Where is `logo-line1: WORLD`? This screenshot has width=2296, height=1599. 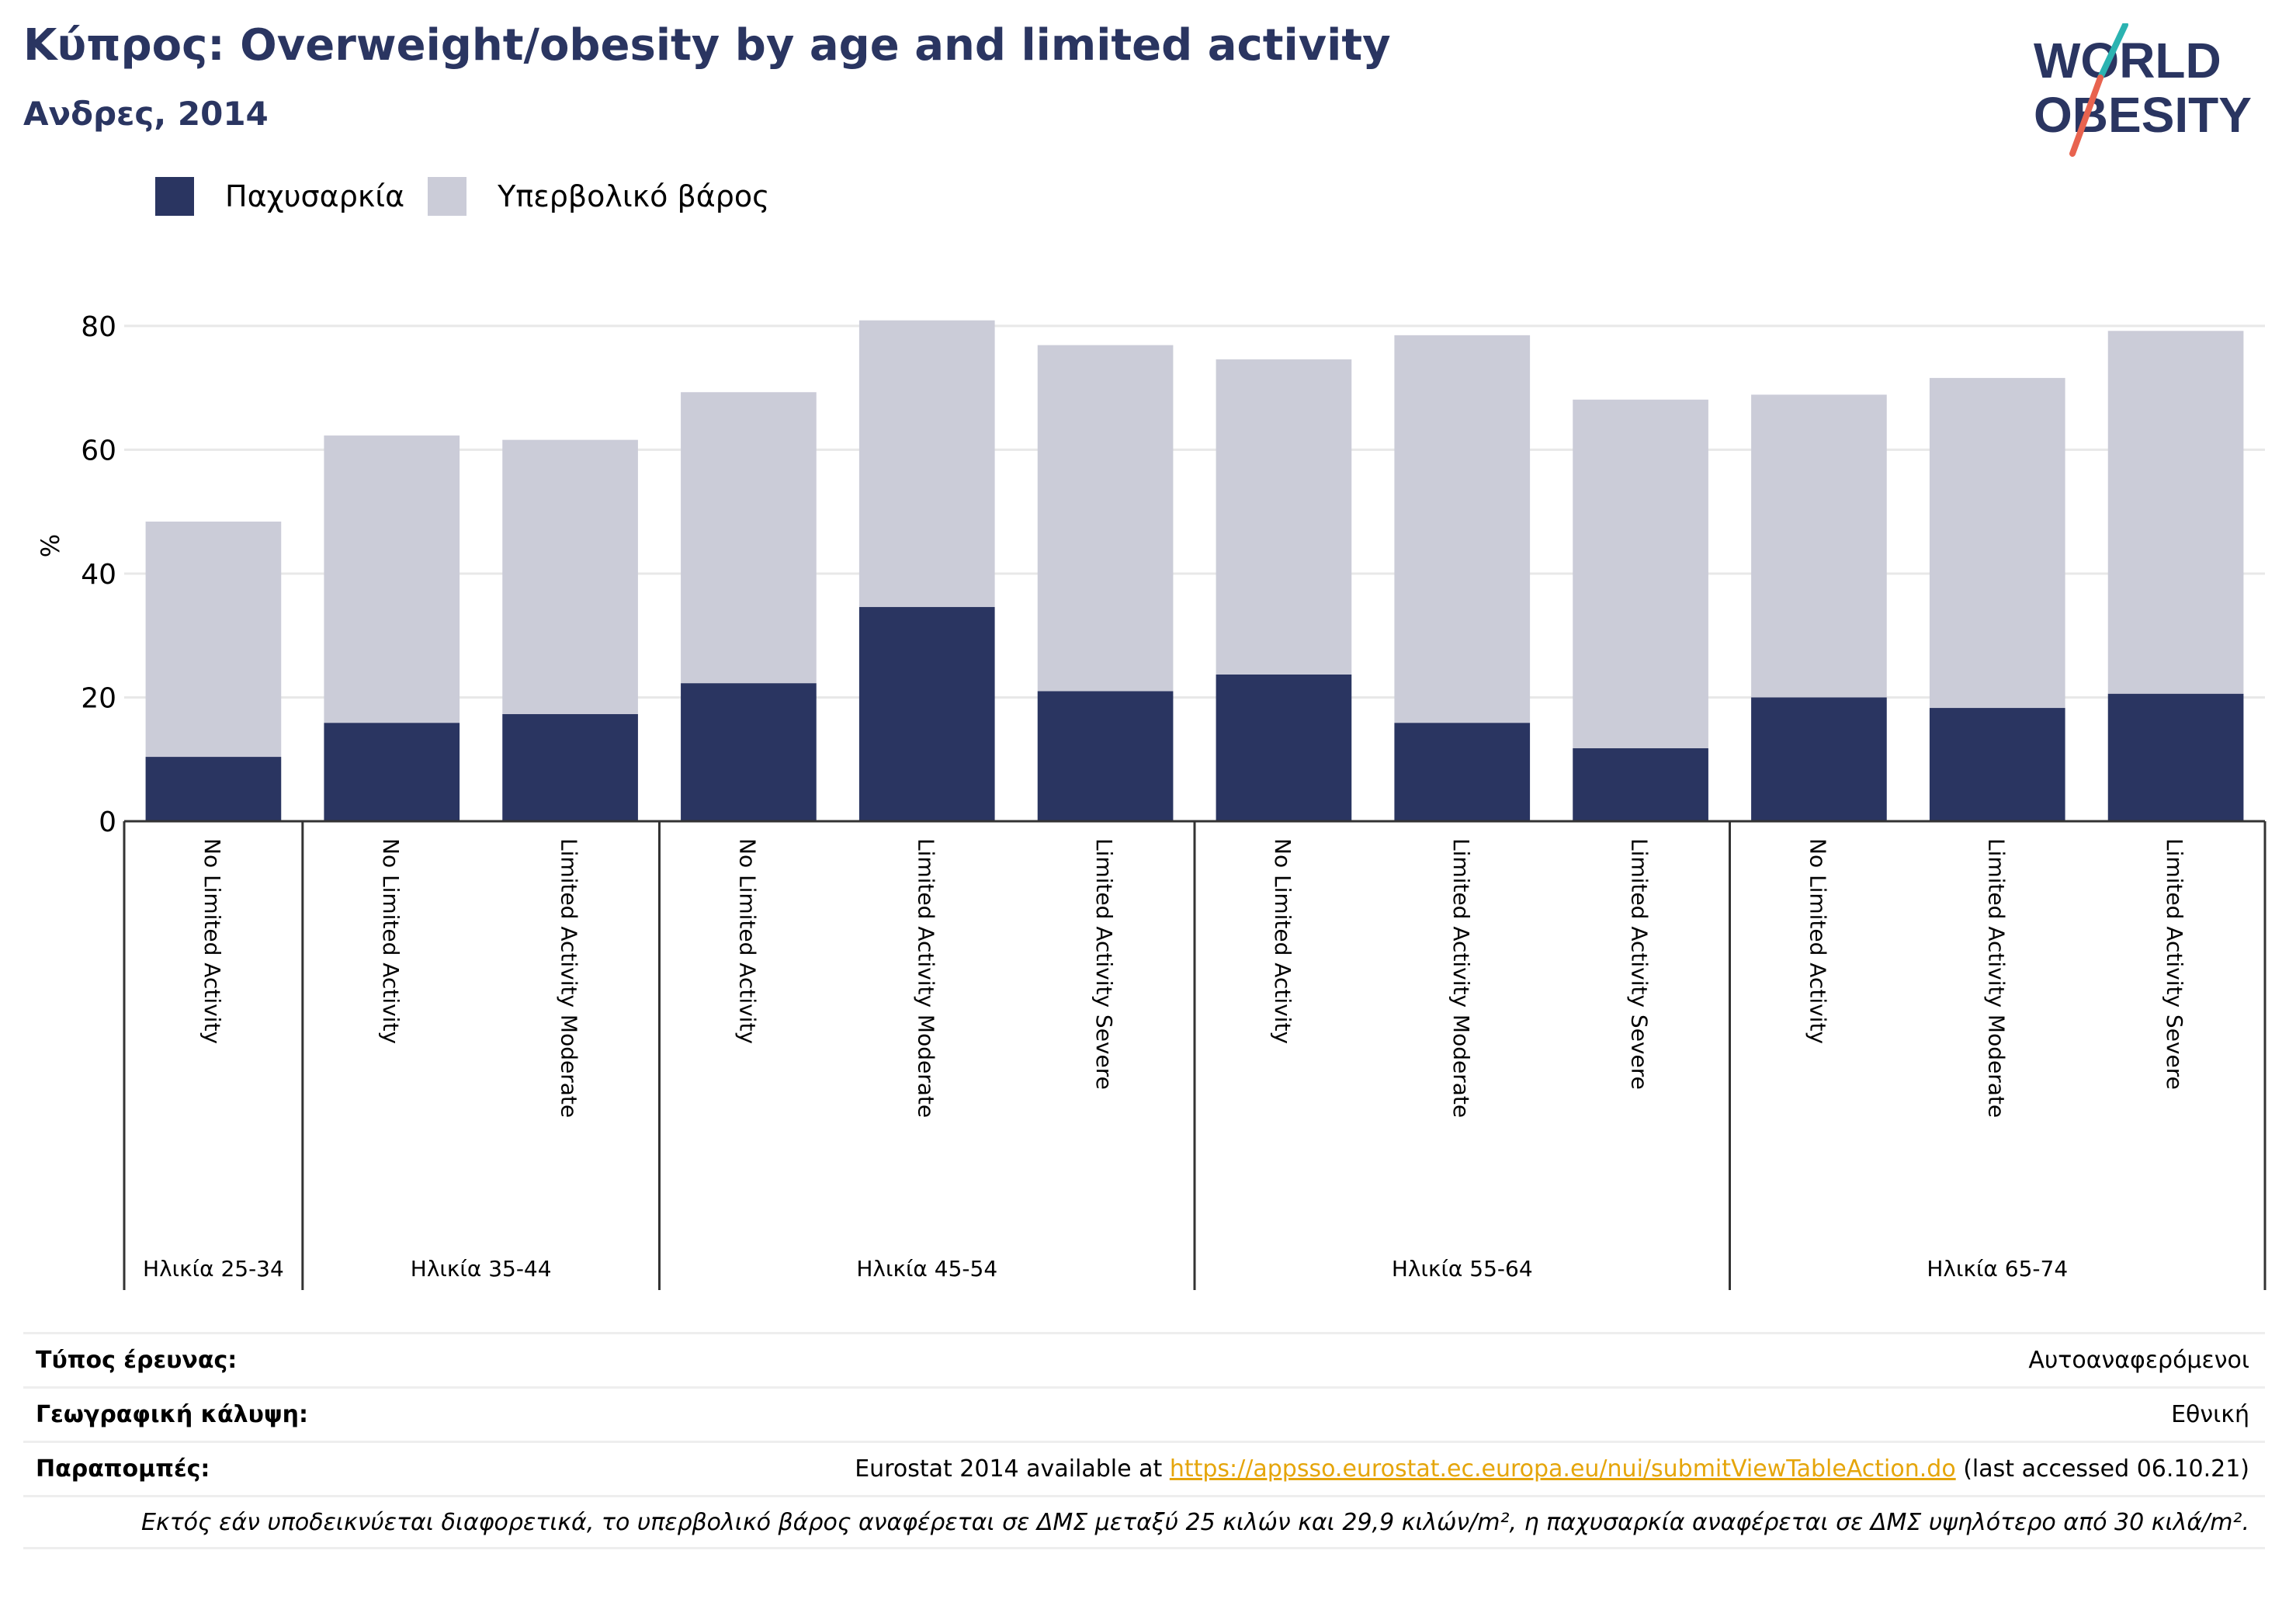 logo-line1: WORLD is located at coordinates (2127, 60).